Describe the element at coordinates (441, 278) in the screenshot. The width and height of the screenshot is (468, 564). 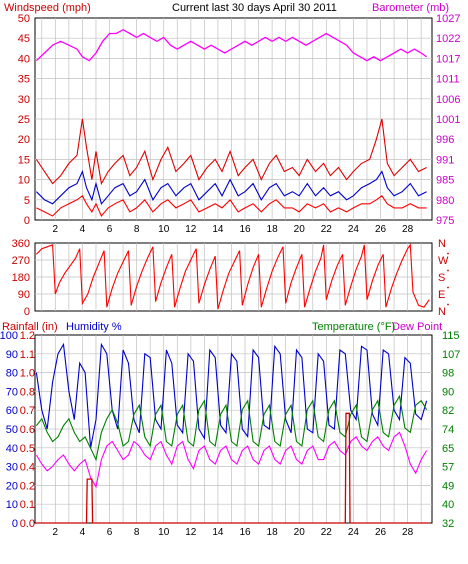
I see `compass-tick-label: S` at that location.